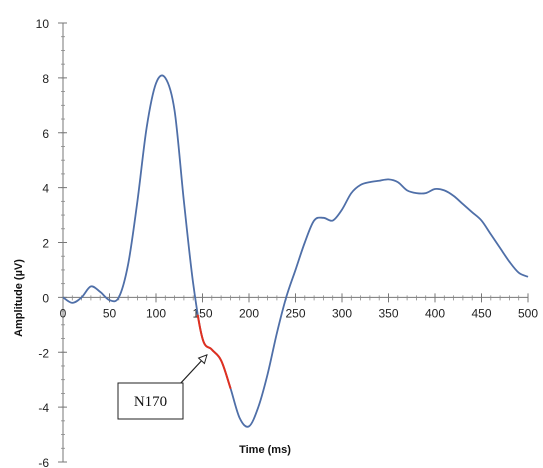 The height and width of the screenshot is (468, 543). Describe the element at coordinates (435, 313) in the screenshot. I see `x-tick-label: 400` at that location.